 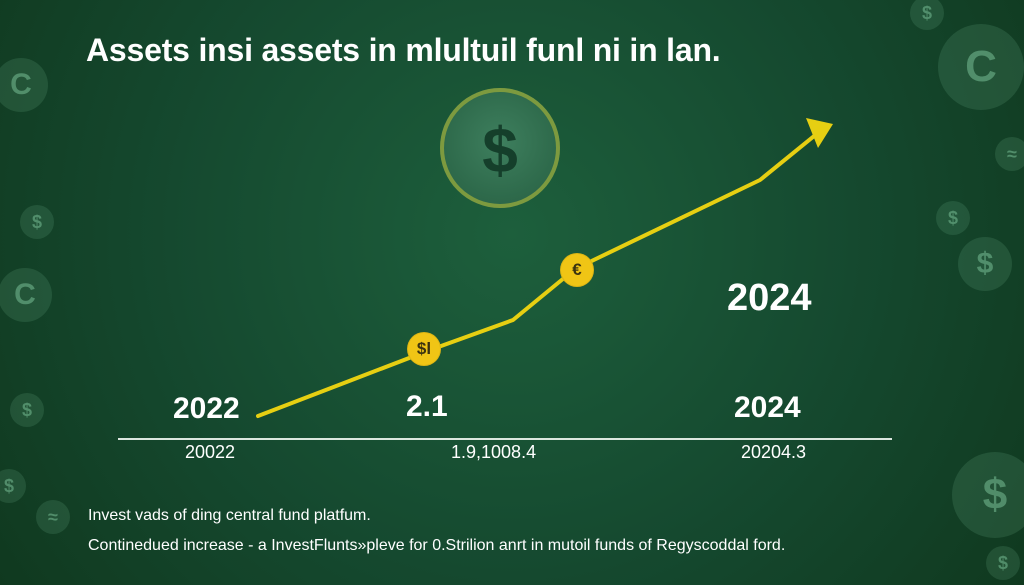 I want to click on dollar-coin-icon: $, so click(x=500, y=148).